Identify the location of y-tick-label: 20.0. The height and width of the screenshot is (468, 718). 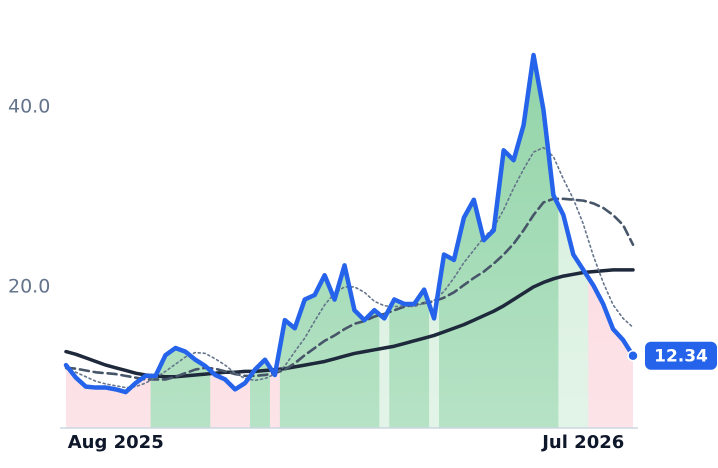
(29, 286).